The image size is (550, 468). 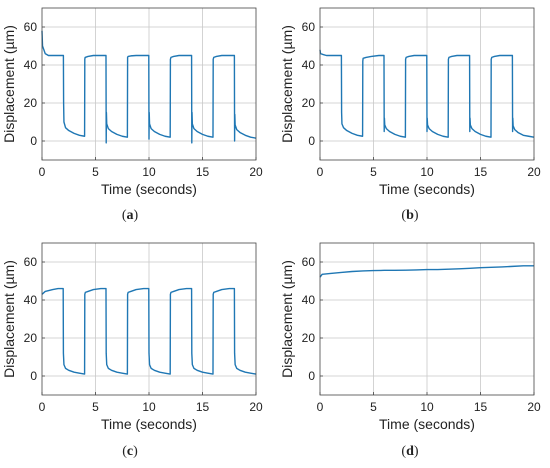 I want to click on panel-a-y-tick-label: 60, so click(x=31, y=27).